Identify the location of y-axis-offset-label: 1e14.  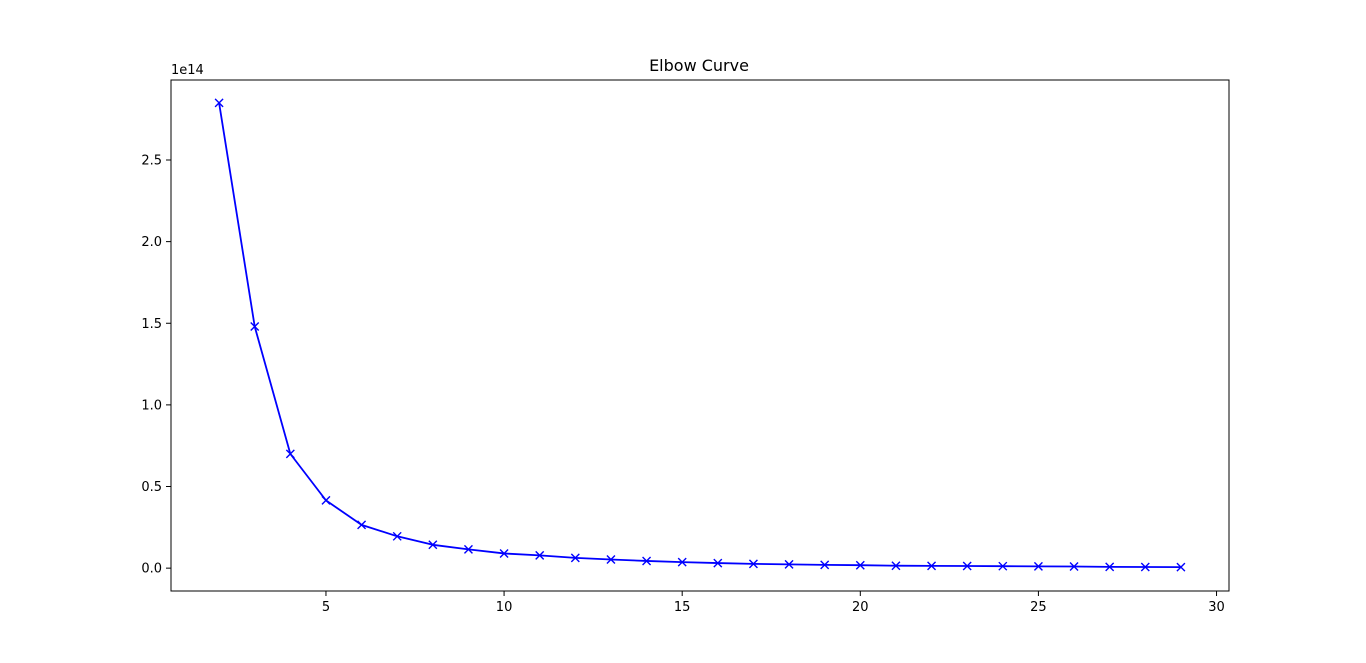
(187, 70).